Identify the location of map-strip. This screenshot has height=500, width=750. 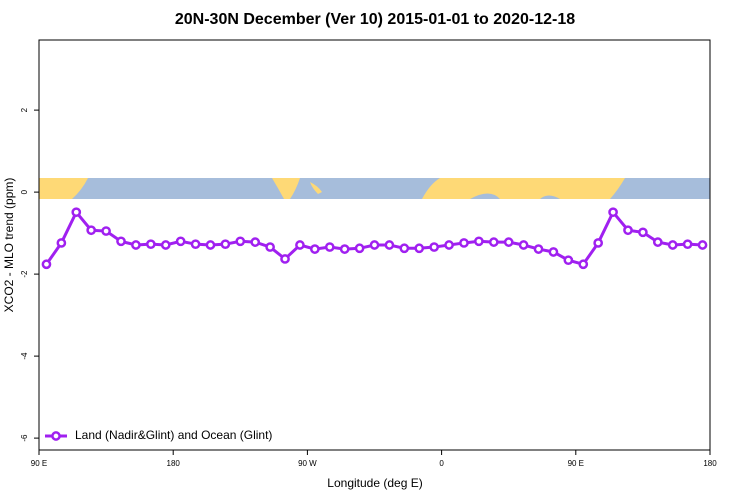
(374, 188).